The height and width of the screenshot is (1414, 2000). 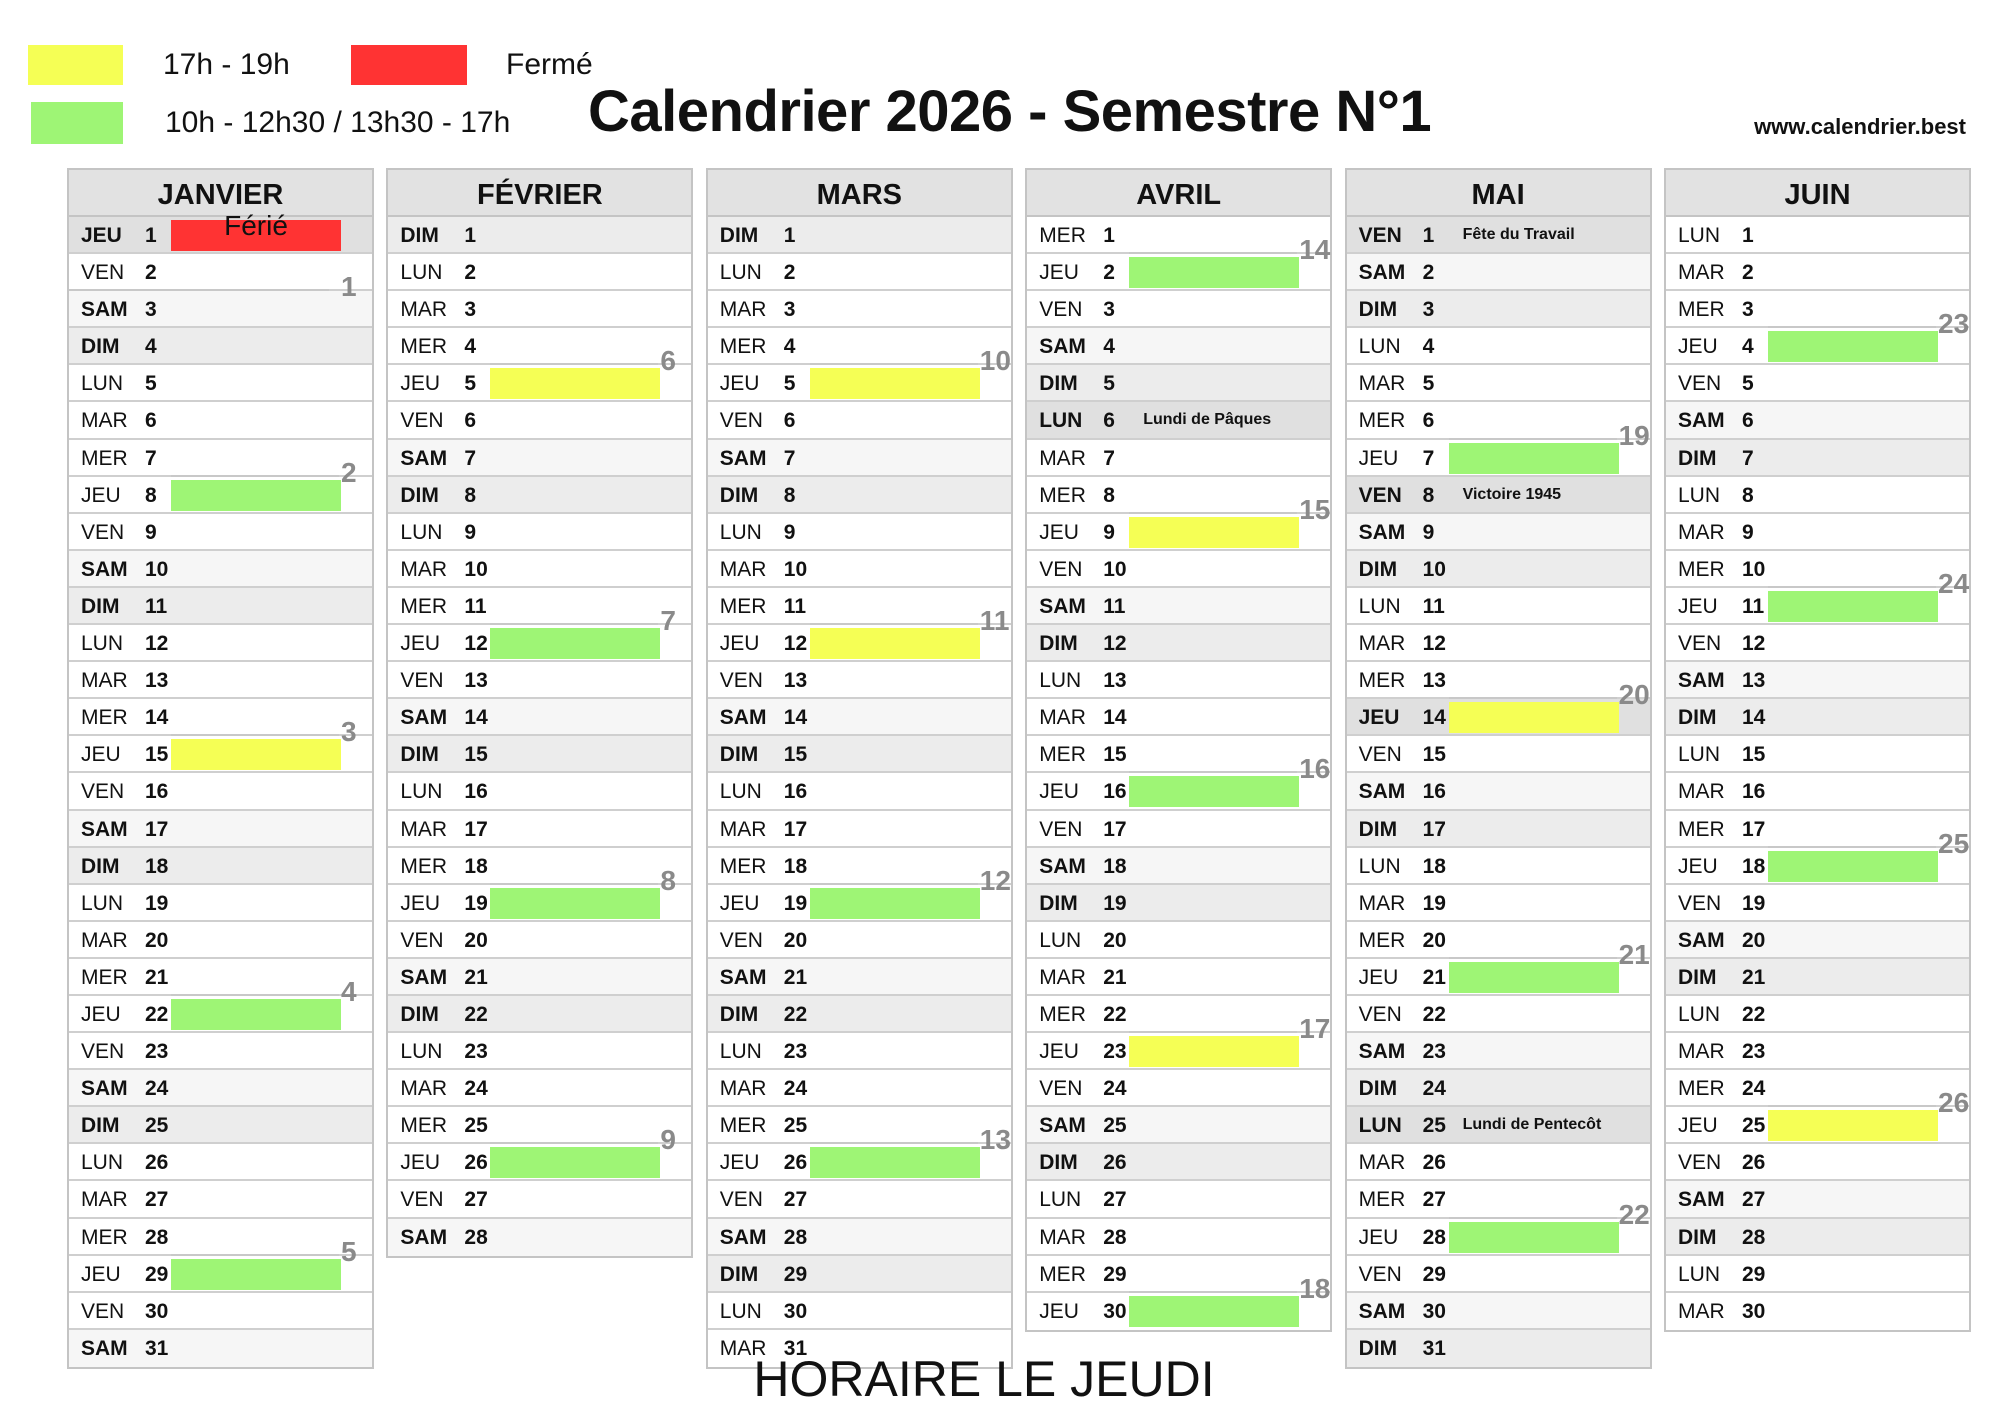 I want to click on day-number: 24, so click(x=157, y=1089).